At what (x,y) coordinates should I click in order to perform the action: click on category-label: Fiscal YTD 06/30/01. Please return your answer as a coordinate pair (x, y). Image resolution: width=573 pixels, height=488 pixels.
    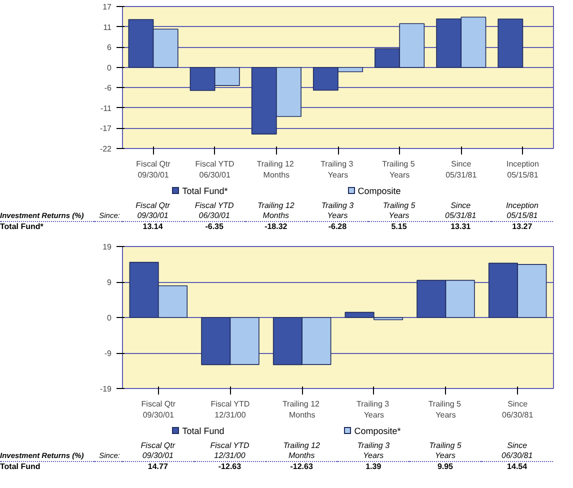
    Looking at the image, I should click on (214, 210).